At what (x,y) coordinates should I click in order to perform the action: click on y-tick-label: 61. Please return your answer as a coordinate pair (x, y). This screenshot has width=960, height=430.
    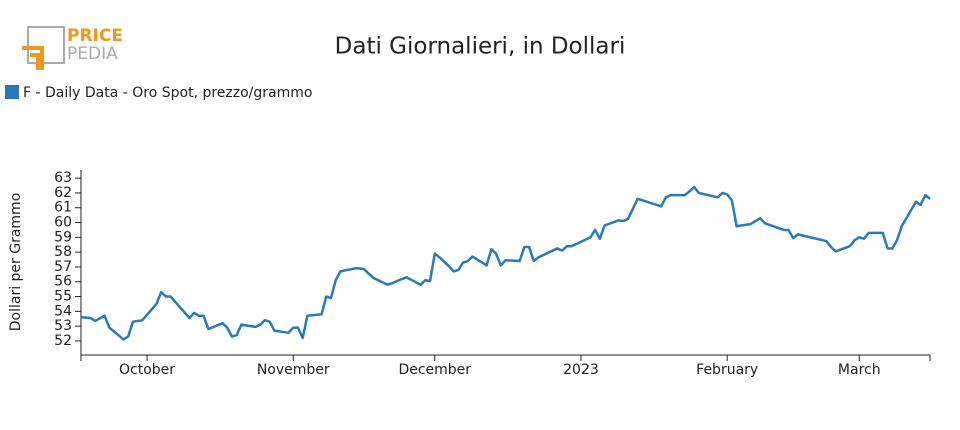
    Looking at the image, I should click on (63, 208).